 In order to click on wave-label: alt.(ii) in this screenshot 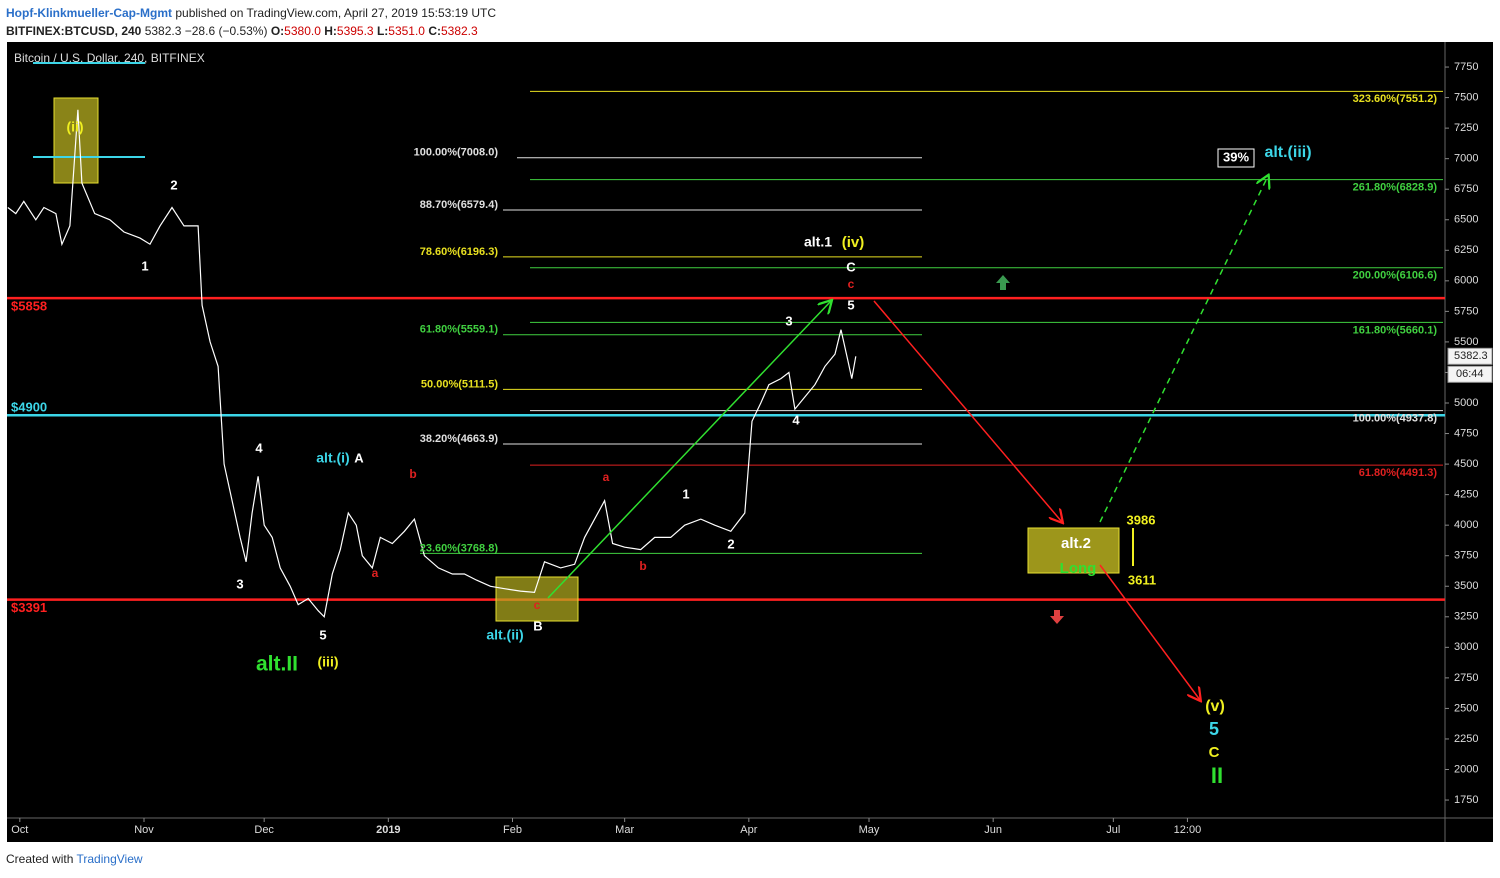, I will do `click(504, 635)`.